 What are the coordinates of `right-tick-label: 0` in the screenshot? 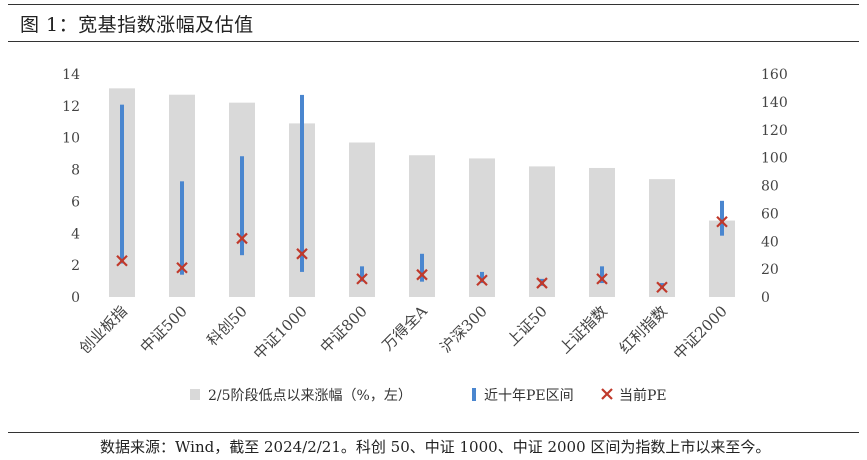 It's located at (765, 298).